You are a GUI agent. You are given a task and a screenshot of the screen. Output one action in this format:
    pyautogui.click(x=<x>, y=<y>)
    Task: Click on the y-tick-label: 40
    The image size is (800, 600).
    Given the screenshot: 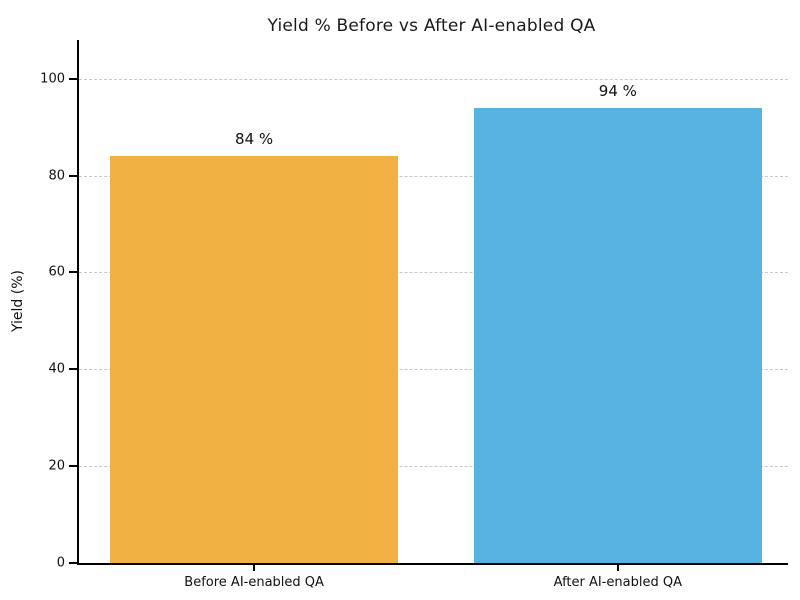 What is the action you would take?
    pyautogui.click(x=56, y=369)
    